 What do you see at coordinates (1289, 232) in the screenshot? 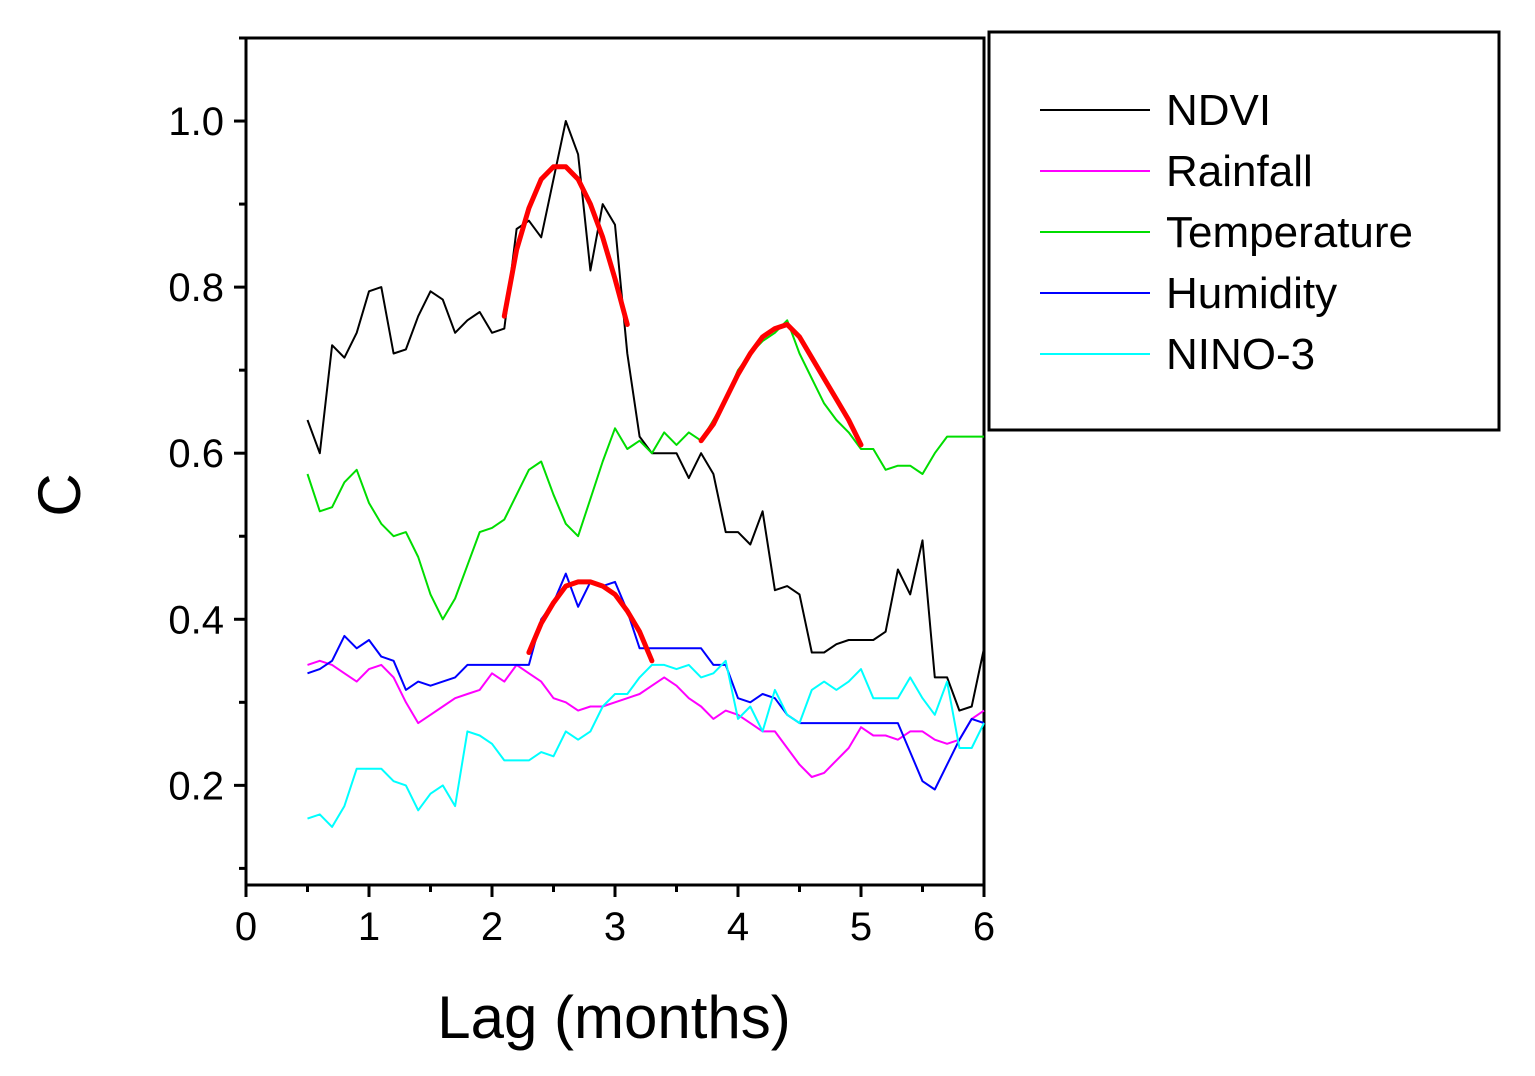
I see `legend-label-temperature: Temperature` at bounding box center [1289, 232].